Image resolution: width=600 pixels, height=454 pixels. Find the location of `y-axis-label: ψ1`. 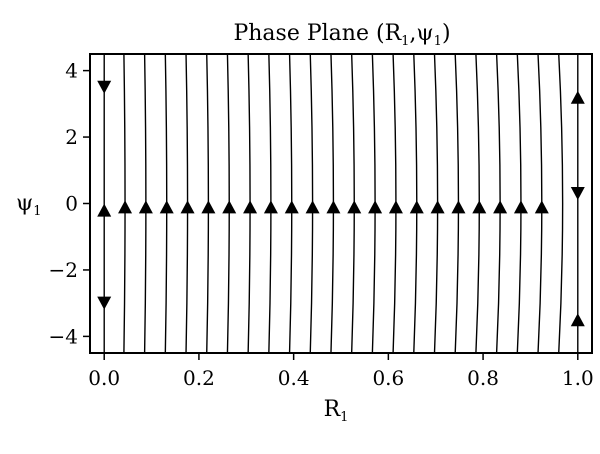

y-axis-label: ψ1 is located at coordinates (29, 205).